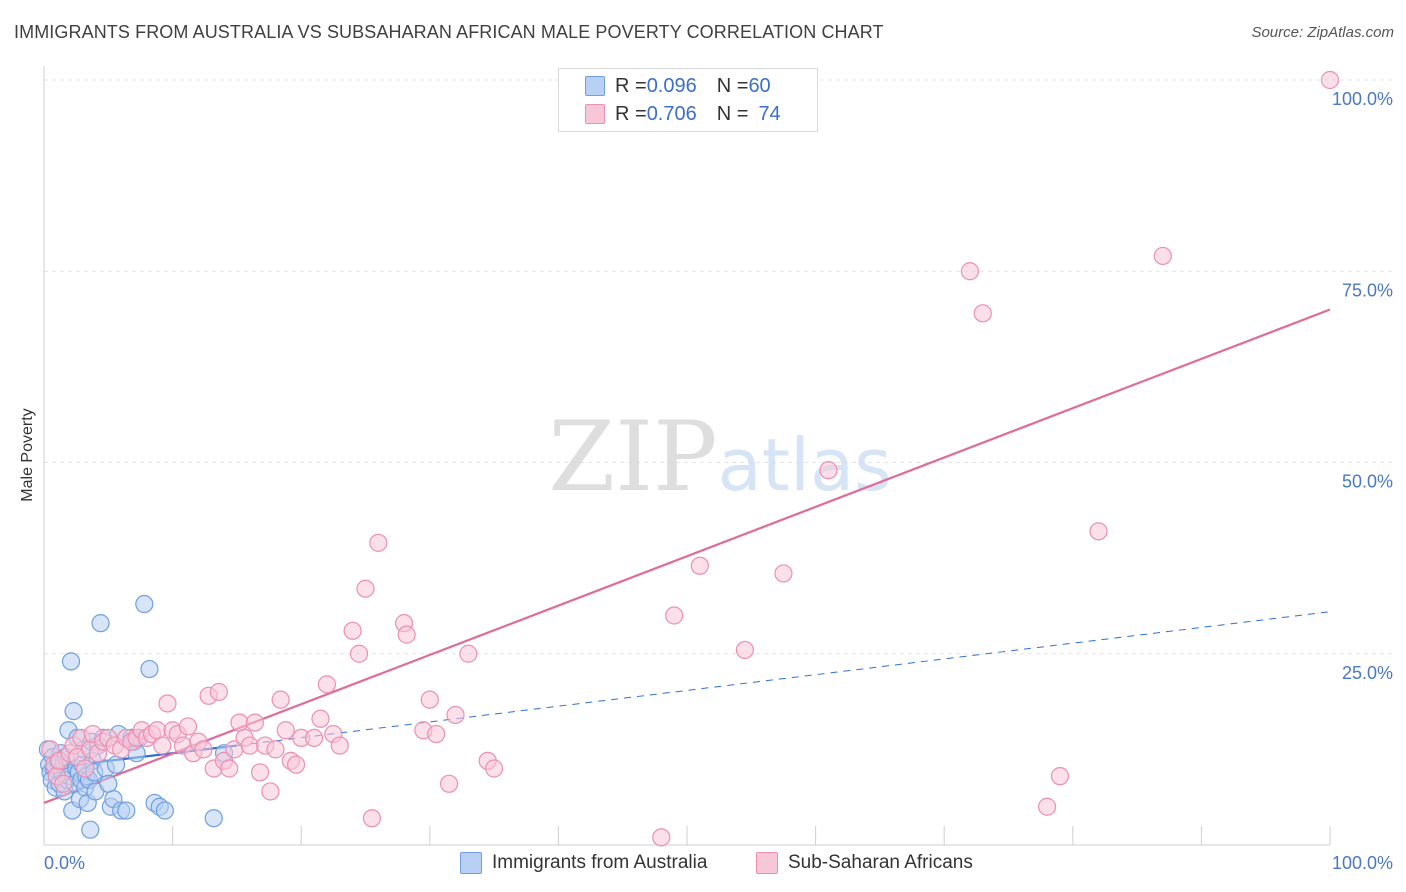 The height and width of the screenshot is (892, 1406). Describe the element at coordinates (880, 862) in the screenshot. I see `series-name-subsaharan: Sub-Saharan Africans` at that location.